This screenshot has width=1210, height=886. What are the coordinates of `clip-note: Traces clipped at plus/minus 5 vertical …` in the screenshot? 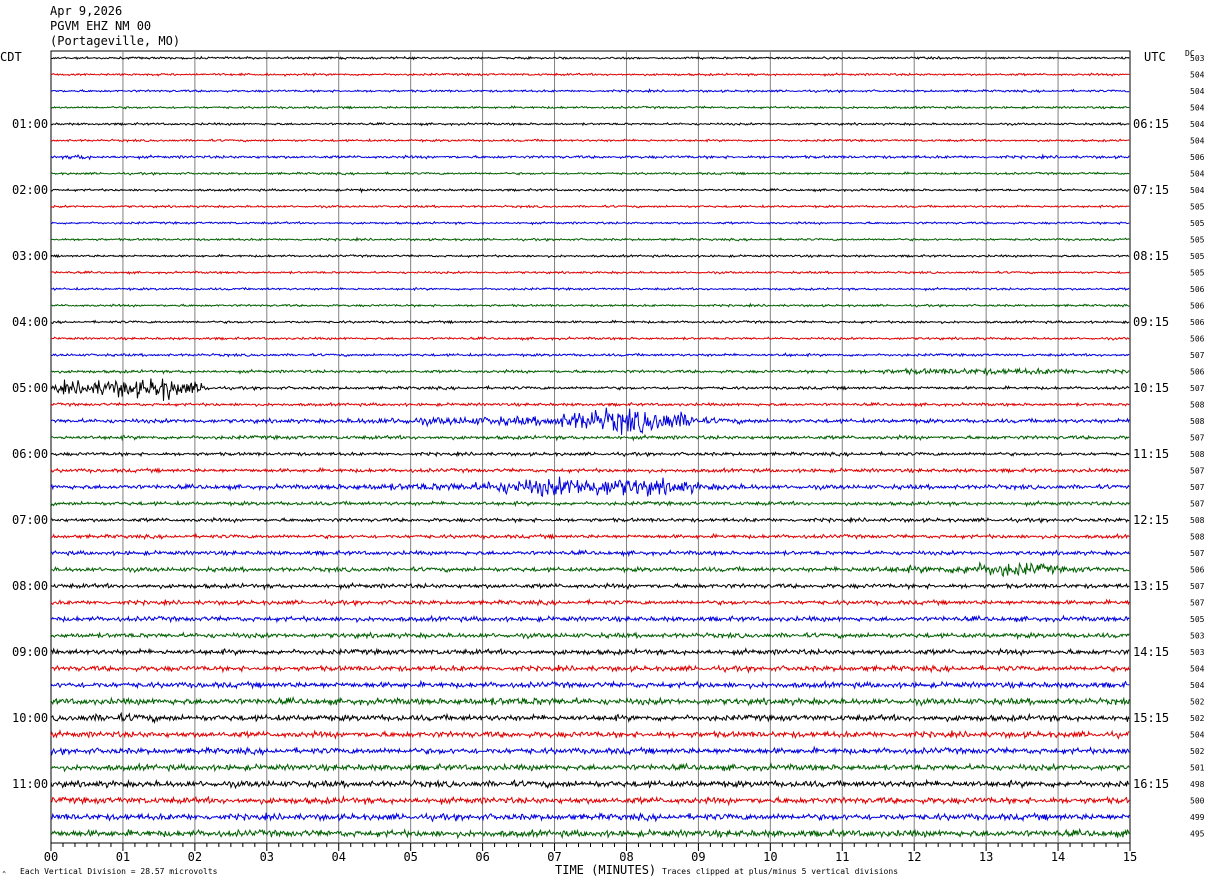 It's located at (780, 871).